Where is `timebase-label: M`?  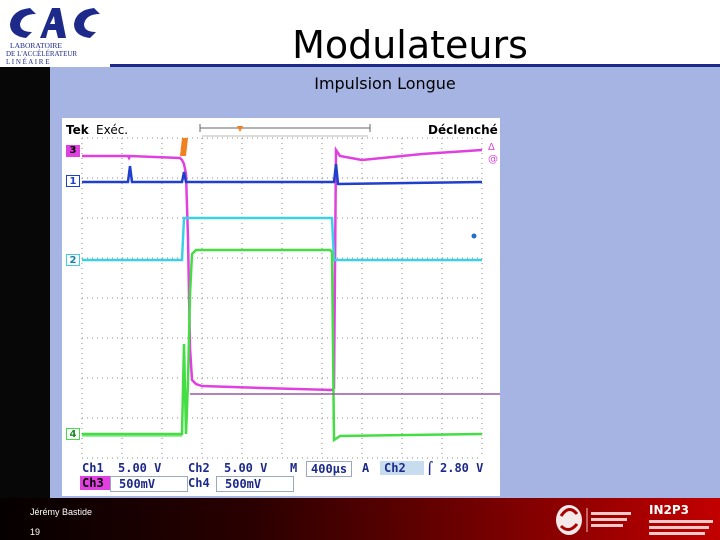 timebase-label: M is located at coordinates (294, 468).